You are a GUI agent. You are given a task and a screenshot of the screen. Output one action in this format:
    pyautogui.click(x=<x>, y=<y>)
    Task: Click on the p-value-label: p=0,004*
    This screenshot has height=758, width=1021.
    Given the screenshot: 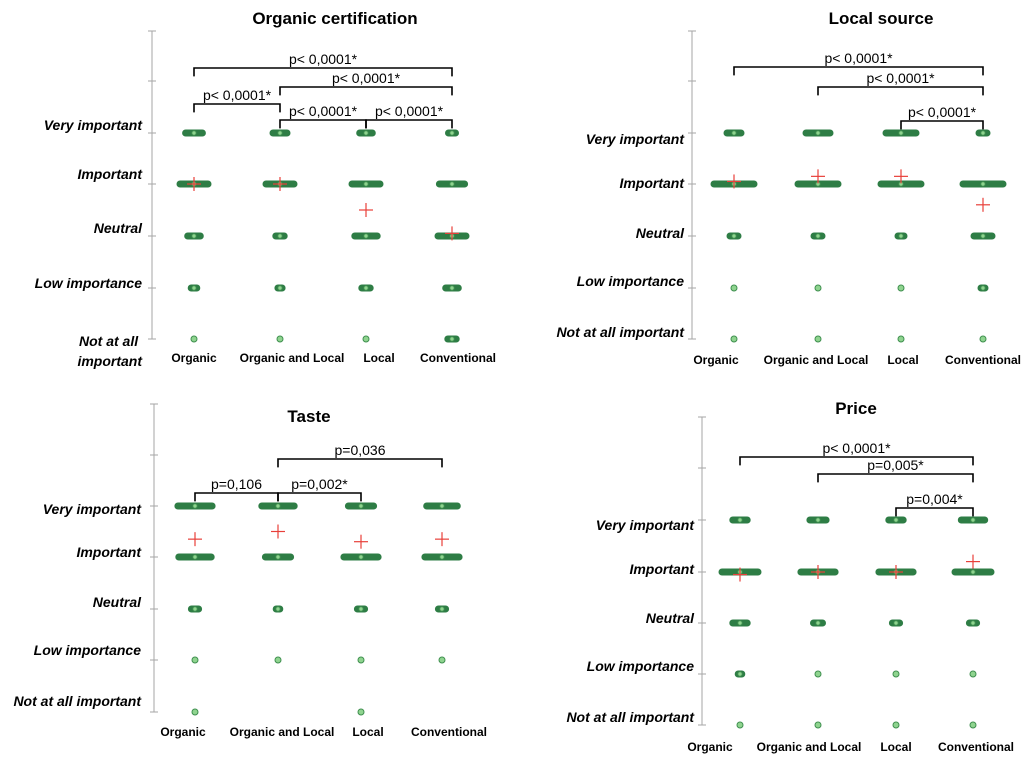 What is the action you would take?
    pyautogui.click(x=934, y=499)
    